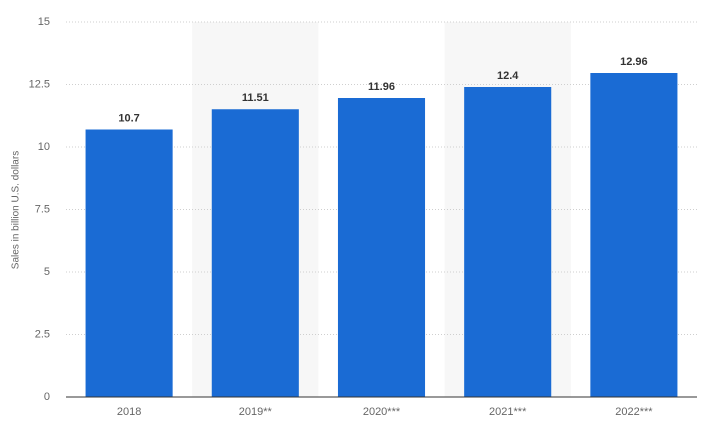 Image resolution: width=705 pixels, height=434 pixels. I want to click on x-tick-label: 2021***, so click(508, 412).